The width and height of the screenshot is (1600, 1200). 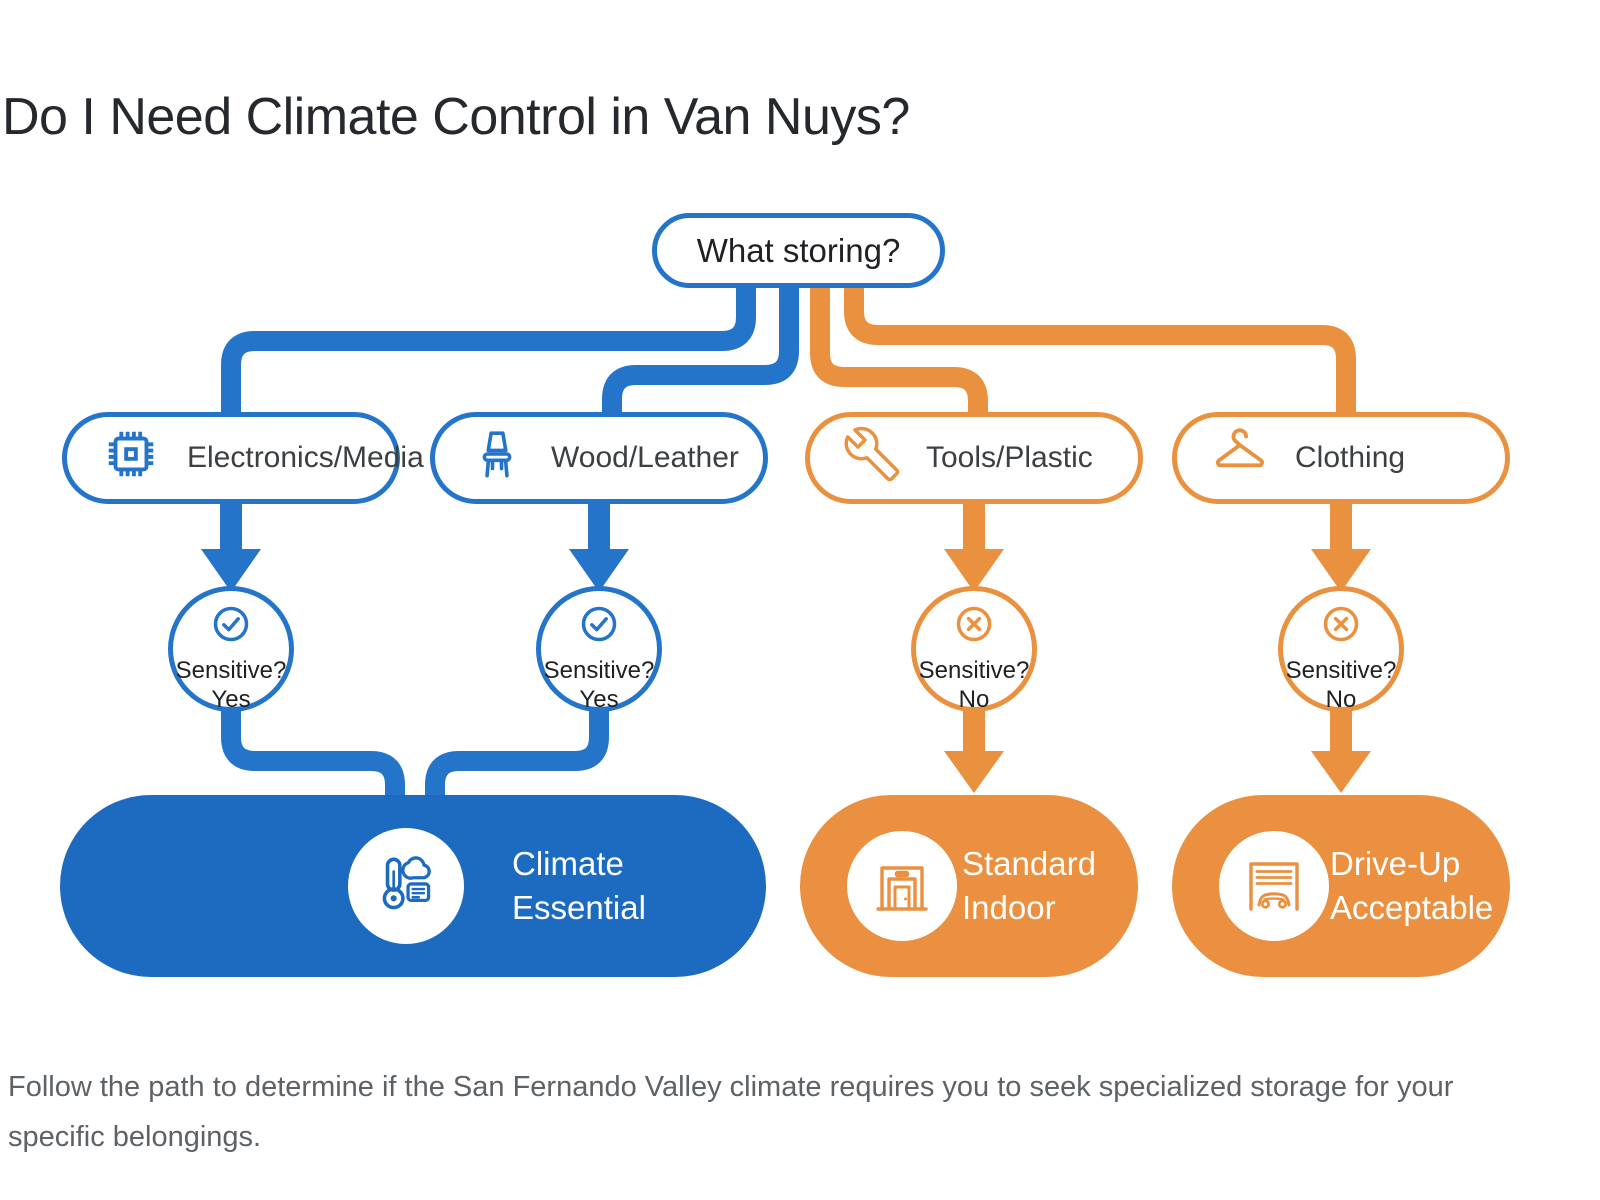 I want to click on decision-wood-sensitive: Sensitive? Yes, so click(x=599, y=649).